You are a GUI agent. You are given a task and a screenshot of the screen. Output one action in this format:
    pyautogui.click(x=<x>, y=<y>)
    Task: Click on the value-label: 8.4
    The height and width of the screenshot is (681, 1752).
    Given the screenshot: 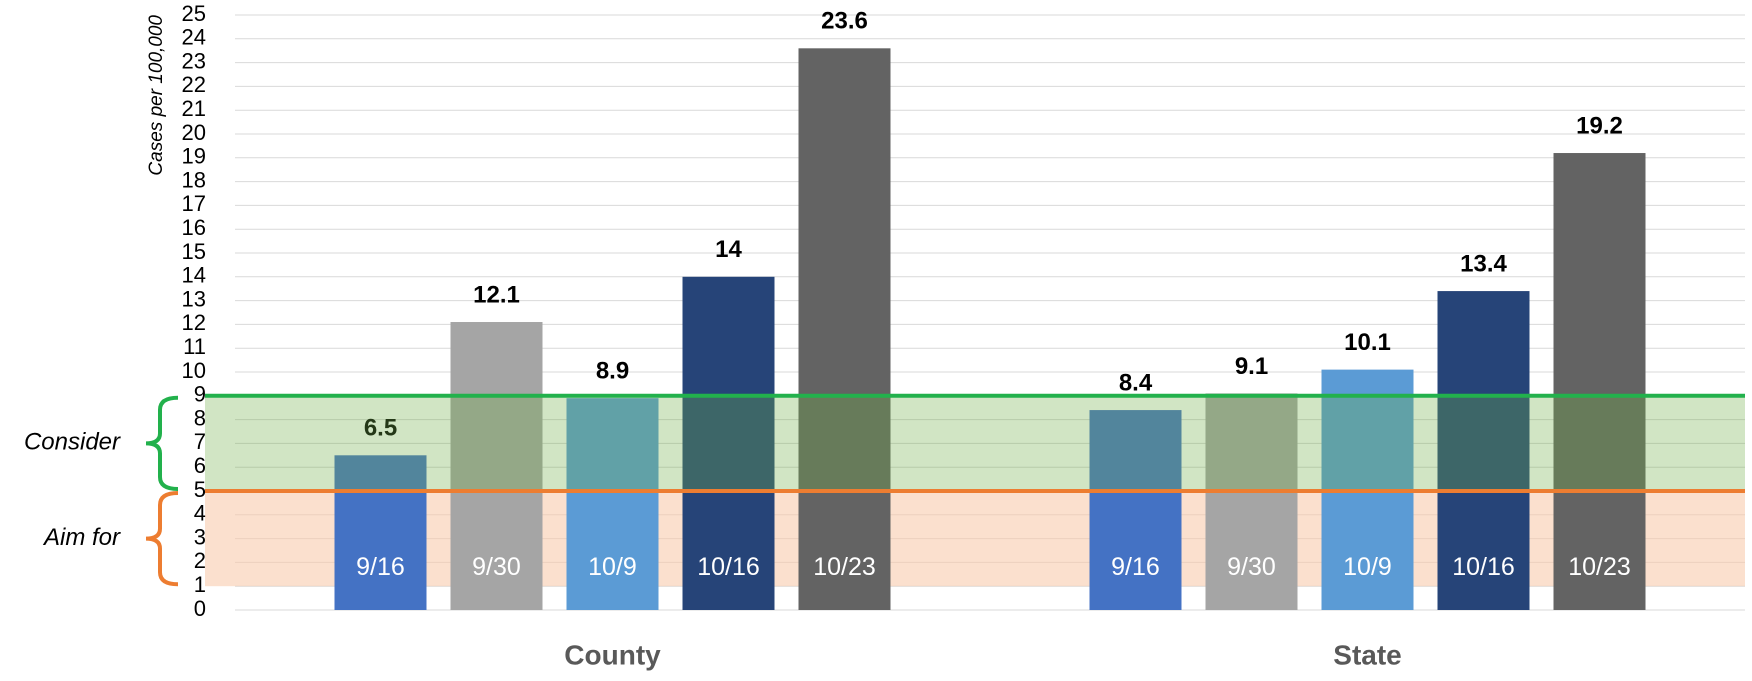 What is the action you would take?
    pyautogui.click(x=1136, y=382)
    